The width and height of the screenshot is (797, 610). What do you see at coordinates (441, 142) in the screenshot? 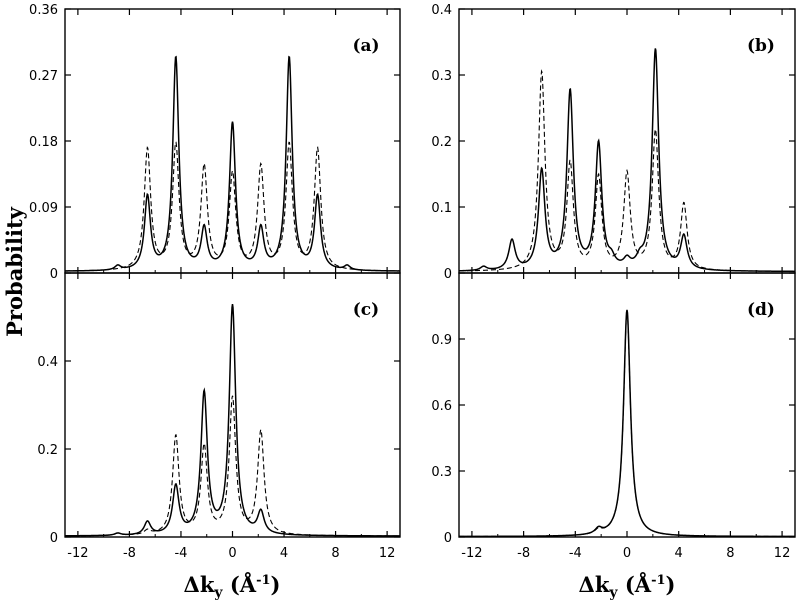
I see `panel-b-ytick-label: 0.2` at bounding box center [441, 142].